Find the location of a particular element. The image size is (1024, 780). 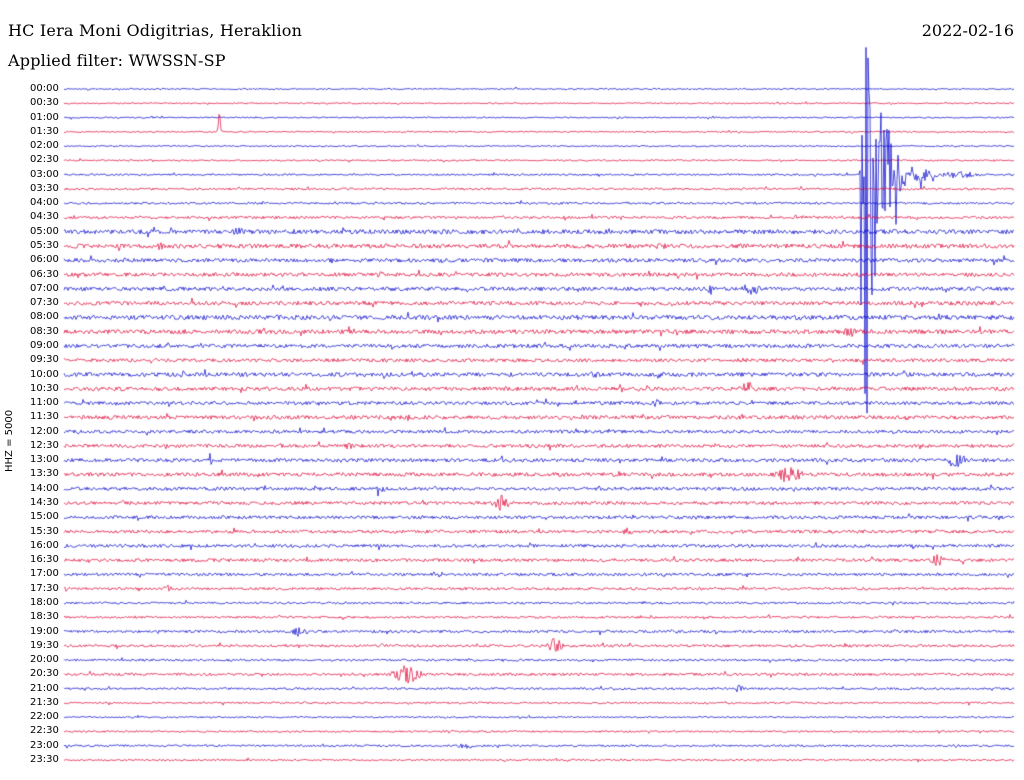

time-label: 05:00 is located at coordinates (44, 231).